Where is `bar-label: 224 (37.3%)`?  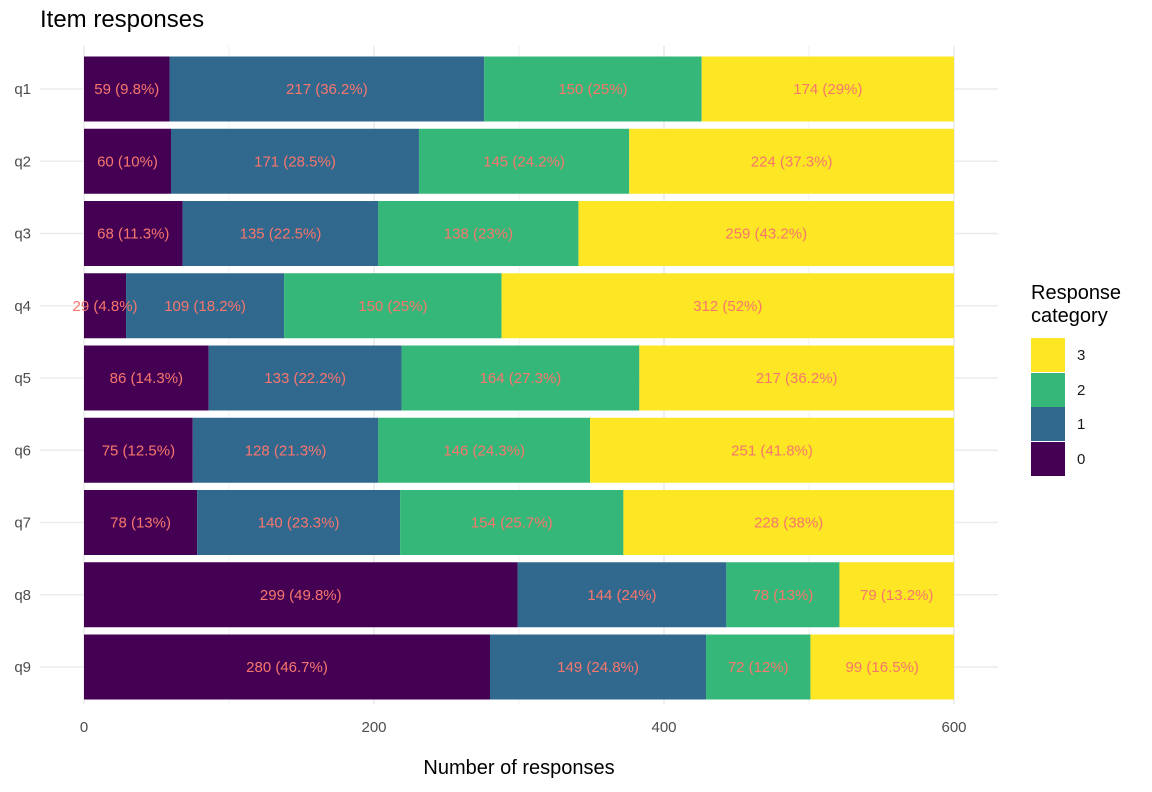
bar-label: 224 (37.3%) is located at coordinates (792, 161).